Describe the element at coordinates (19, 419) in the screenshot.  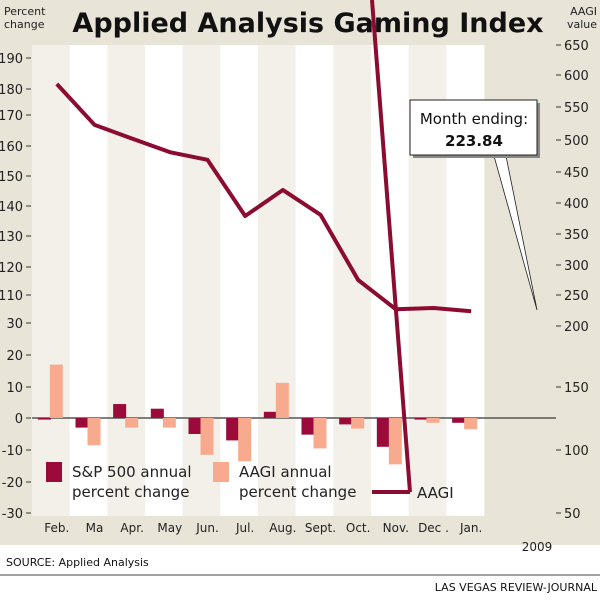
I see `left-tick-label: 0` at that location.